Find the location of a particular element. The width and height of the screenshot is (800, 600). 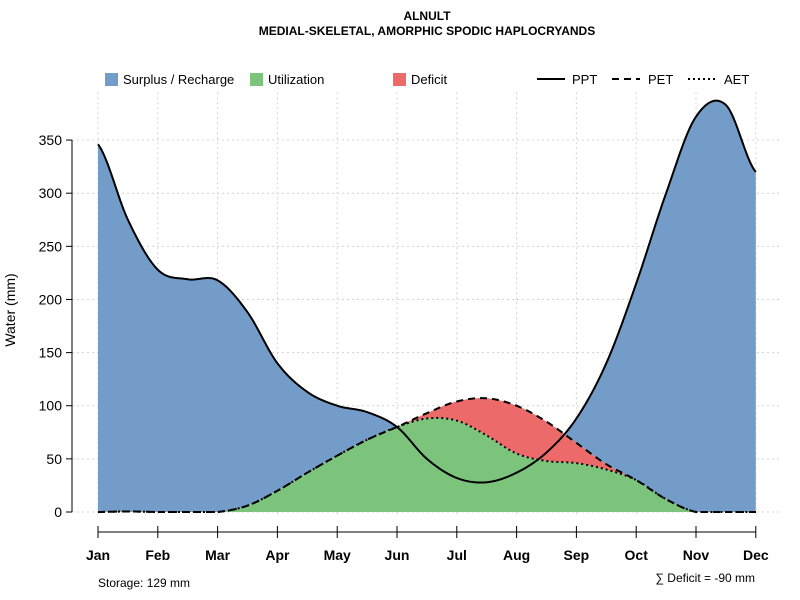

x-tick-label-nov: Nov is located at coordinates (696, 555).